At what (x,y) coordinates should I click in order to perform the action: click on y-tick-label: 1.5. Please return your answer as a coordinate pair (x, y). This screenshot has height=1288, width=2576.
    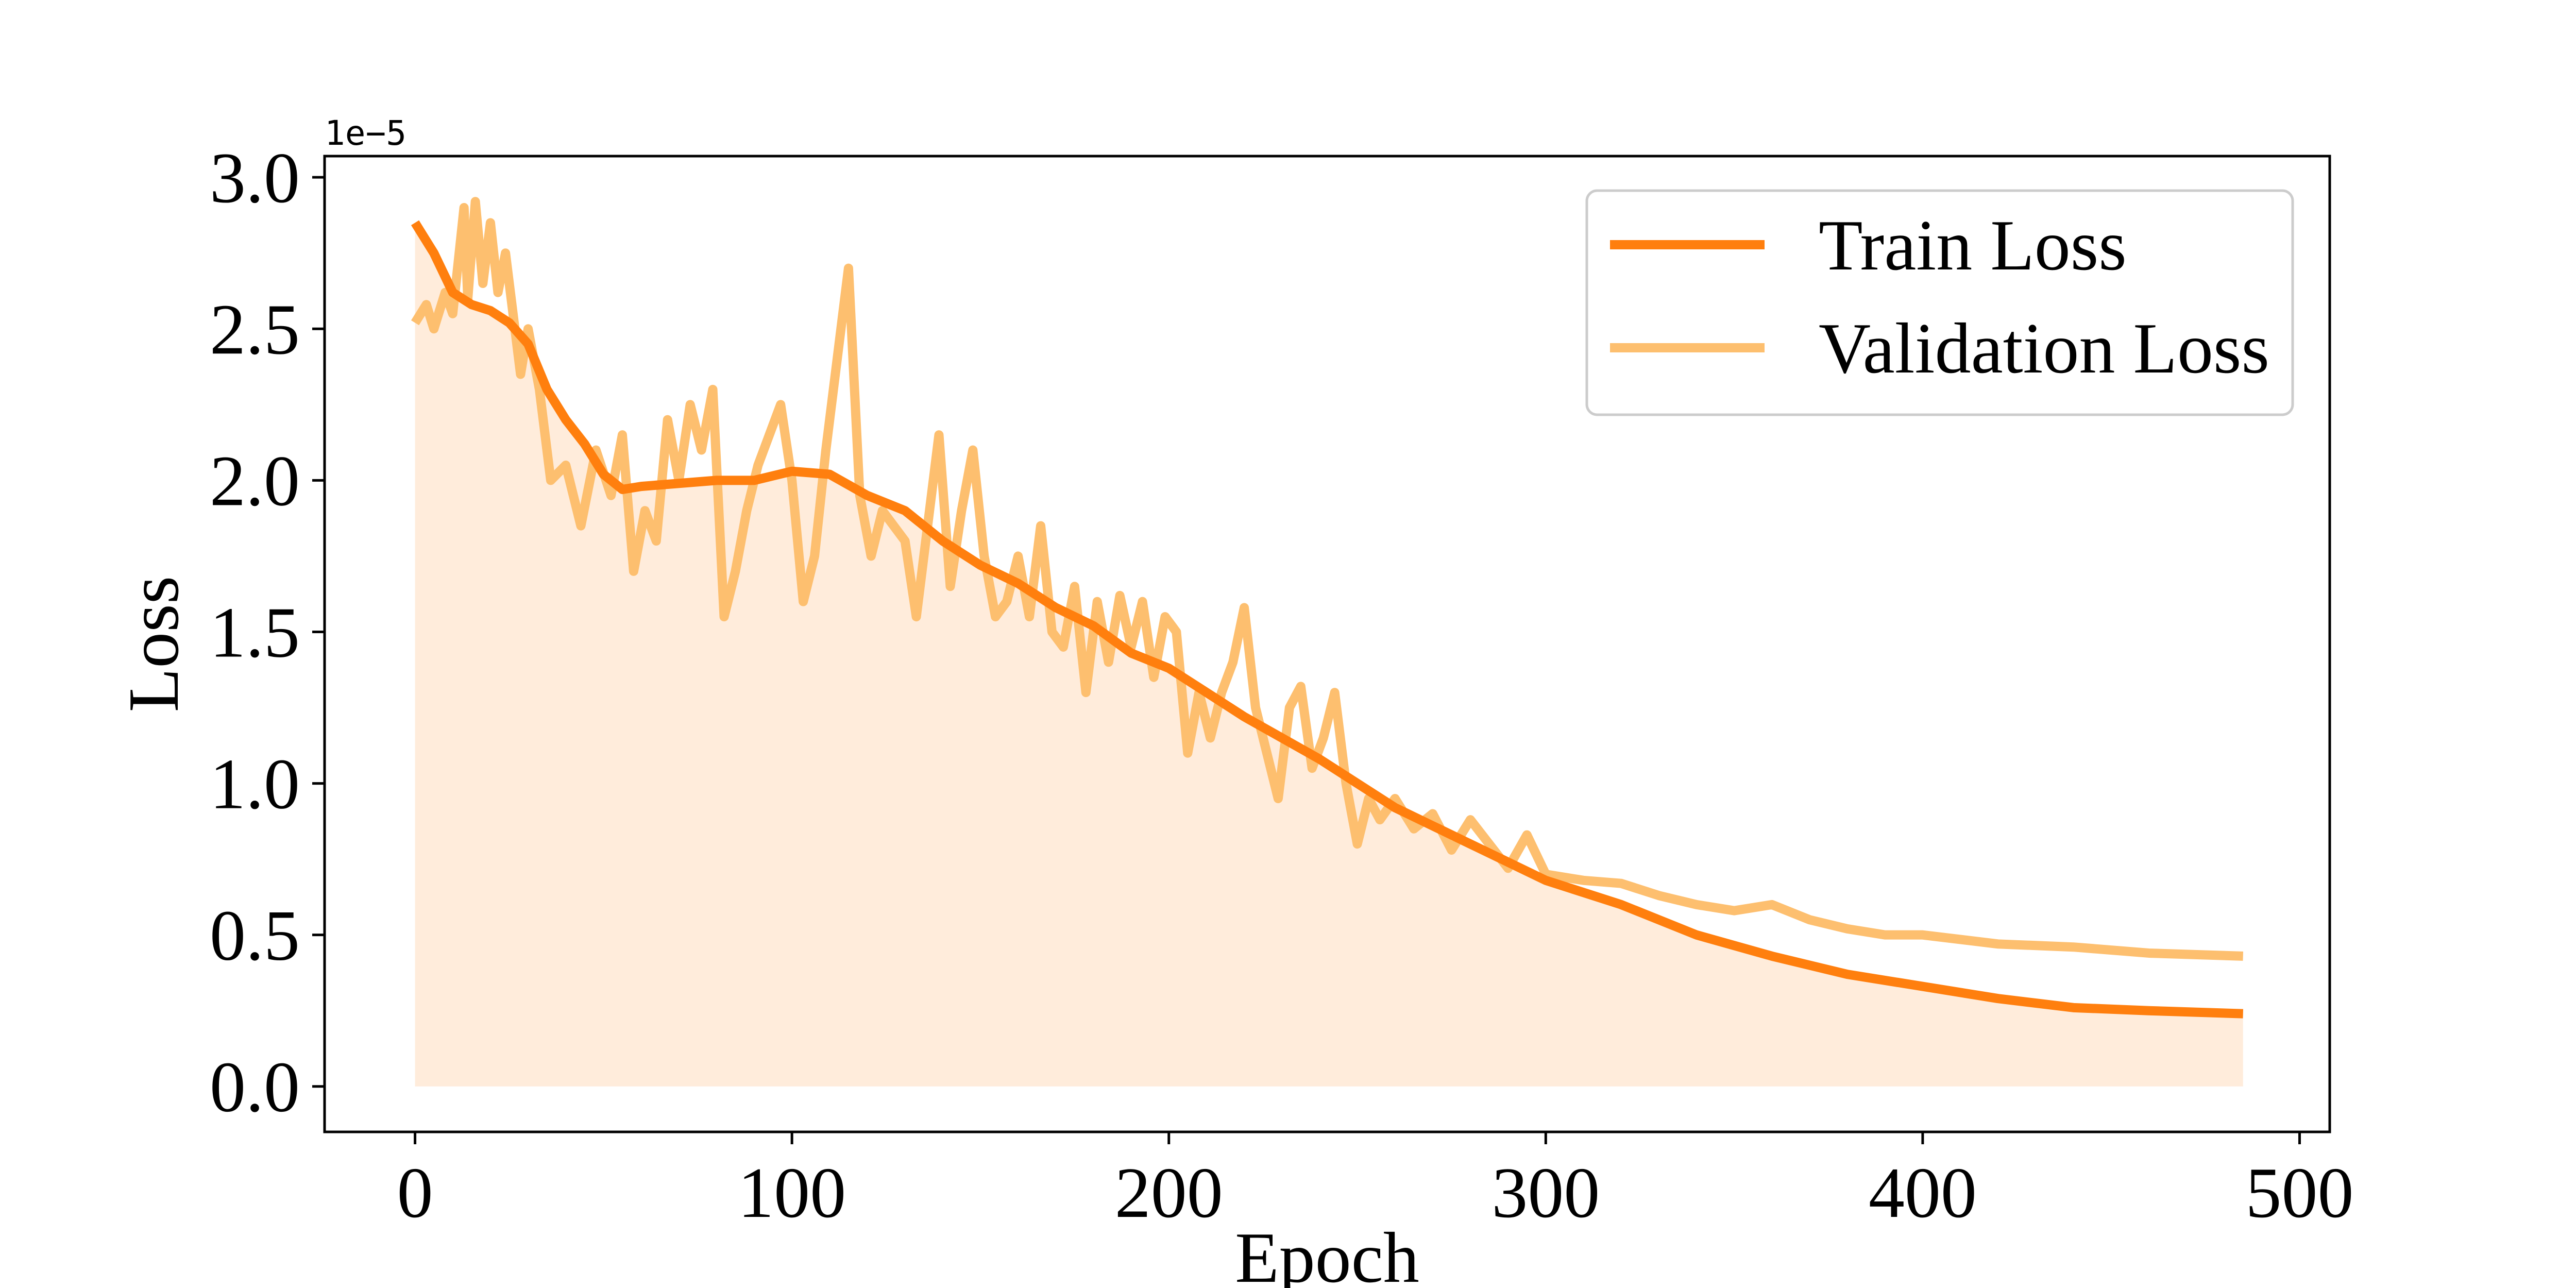
    Looking at the image, I should click on (255, 632).